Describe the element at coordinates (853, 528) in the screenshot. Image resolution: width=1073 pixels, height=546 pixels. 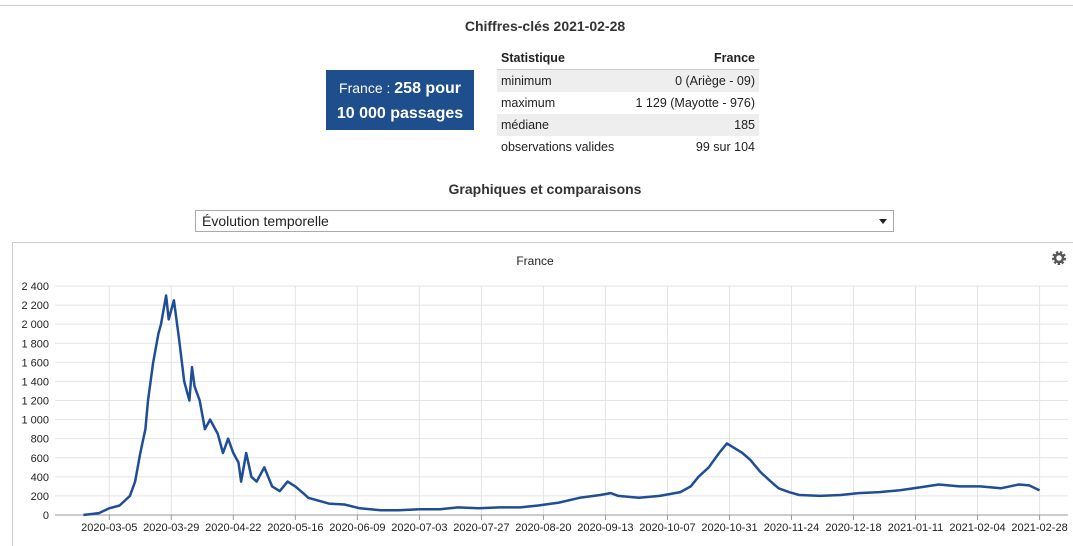
I see `x-tick-label: 2020-12-18` at that location.